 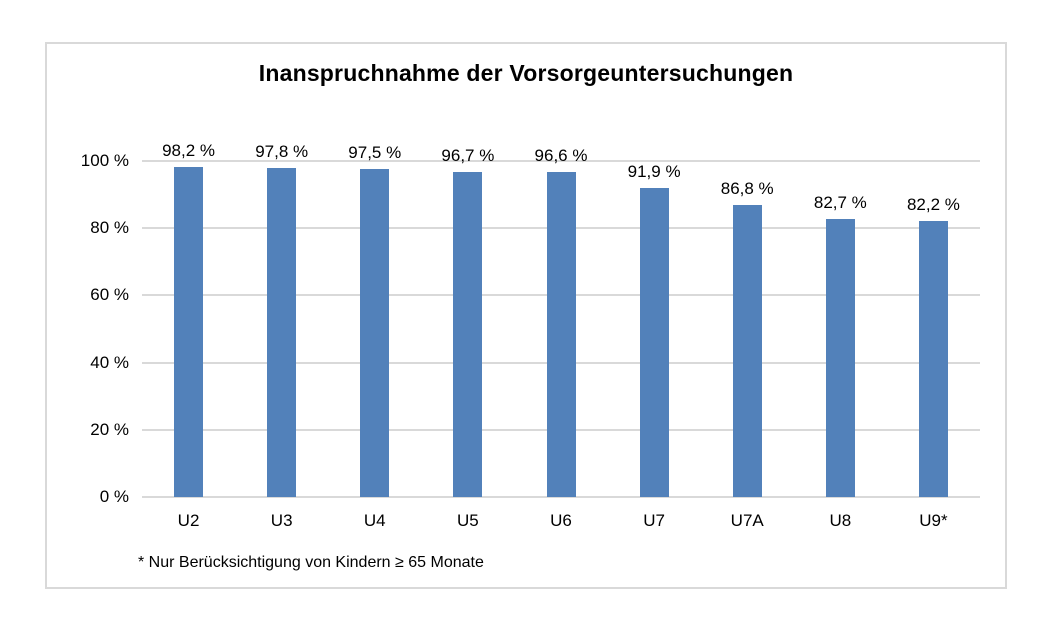 What do you see at coordinates (109, 228) in the screenshot?
I see `y-tick-label-80: 80 %` at bounding box center [109, 228].